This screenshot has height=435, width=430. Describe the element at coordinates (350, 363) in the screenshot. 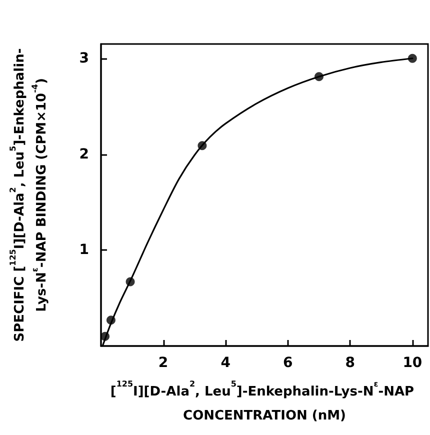

I see `x-tick-label: 8` at that location.